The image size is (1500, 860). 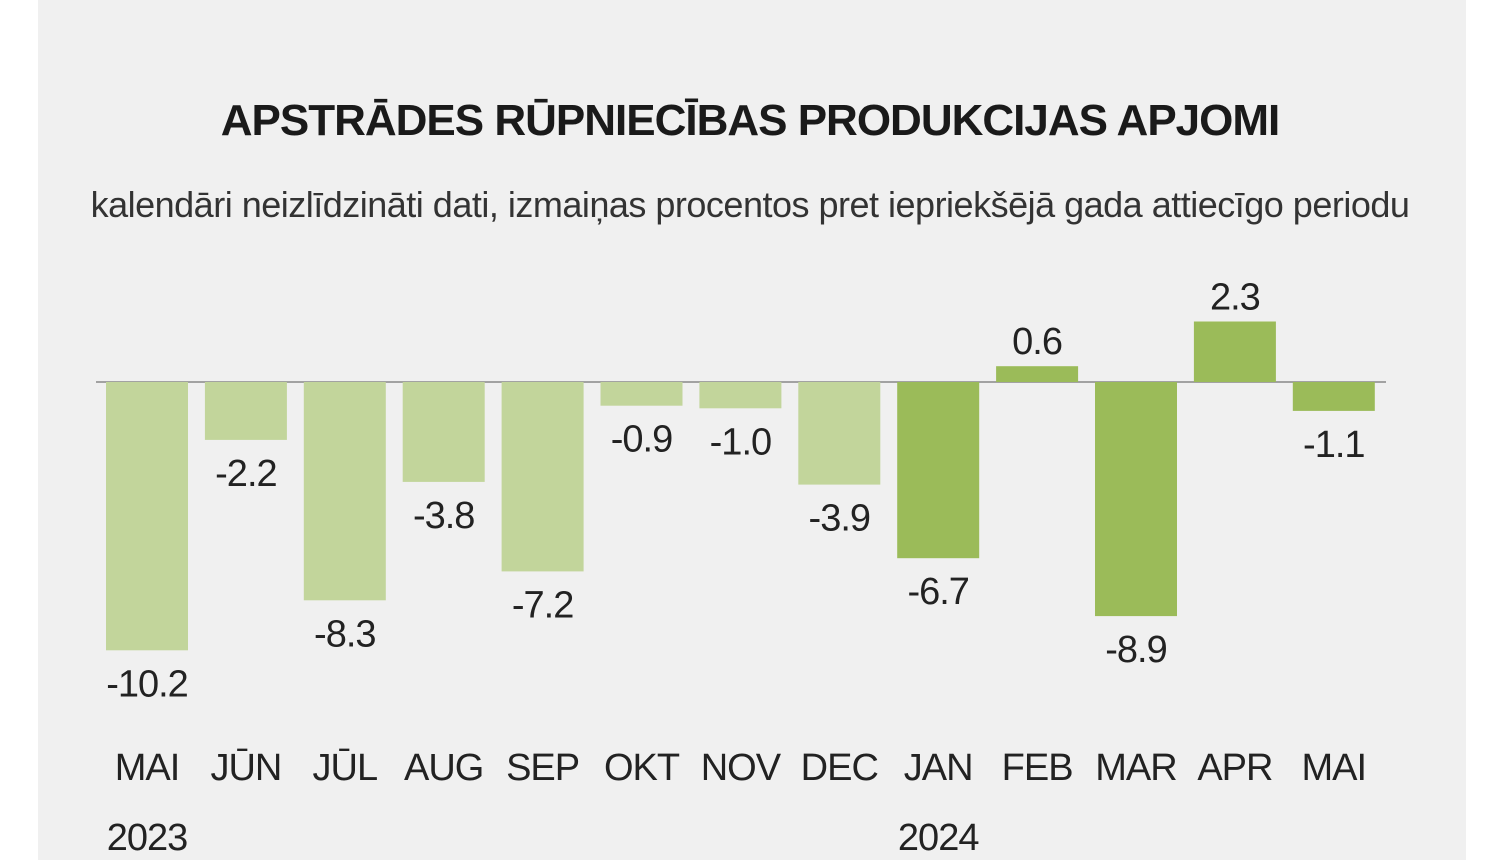 What do you see at coordinates (542, 605) in the screenshot?
I see `value-label: -7.2` at bounding box center [542, 605].